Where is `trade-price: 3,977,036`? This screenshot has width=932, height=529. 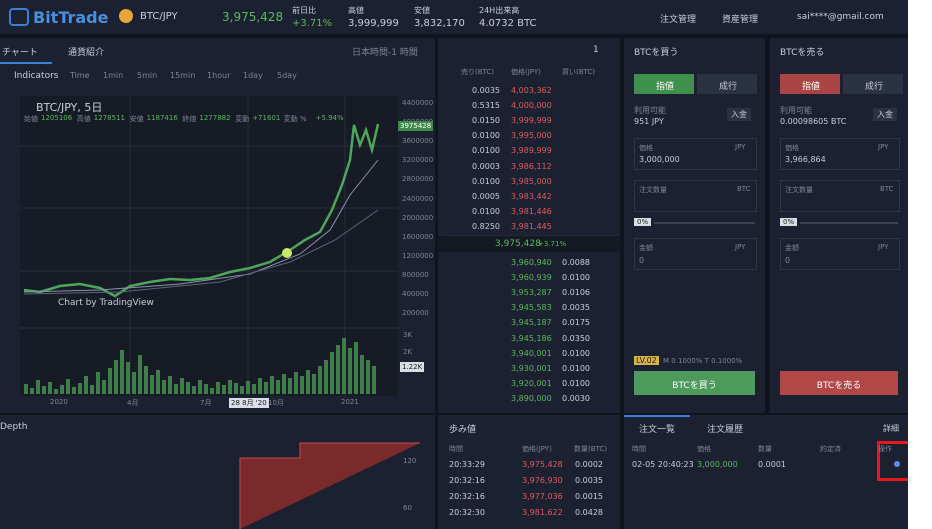 trade-price: 3,977,036 is located at coordinates (542, 496).